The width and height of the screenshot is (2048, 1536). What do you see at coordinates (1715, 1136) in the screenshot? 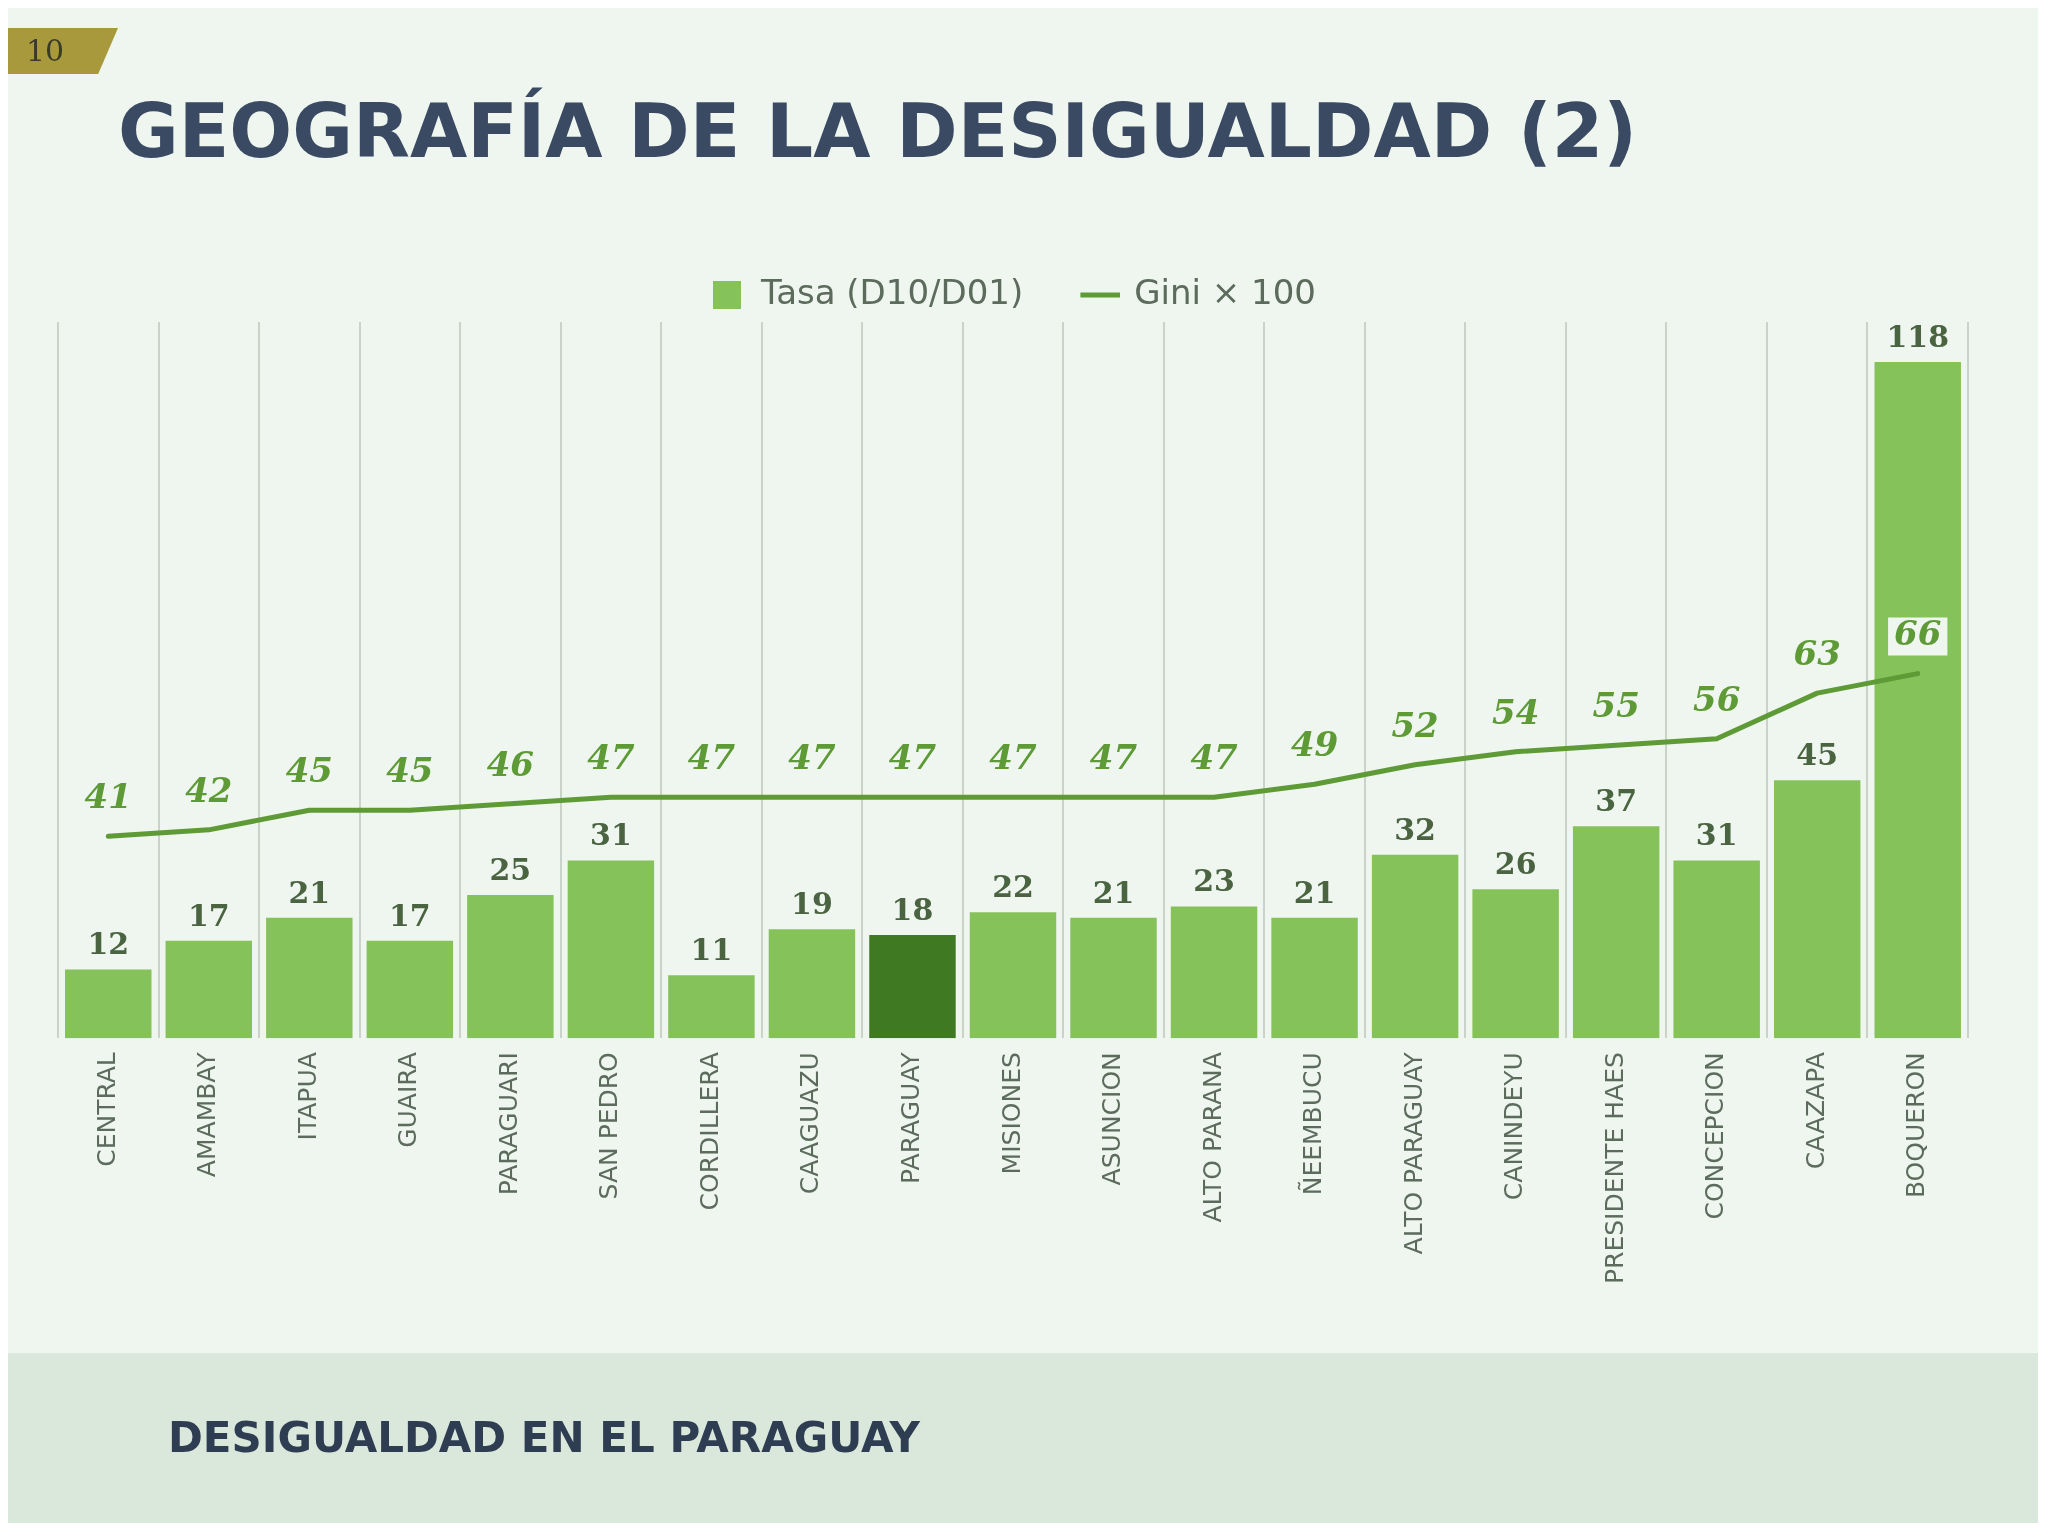
I see `x-tick-label: CONCEPCION` at bounding box center [1715, 1136].